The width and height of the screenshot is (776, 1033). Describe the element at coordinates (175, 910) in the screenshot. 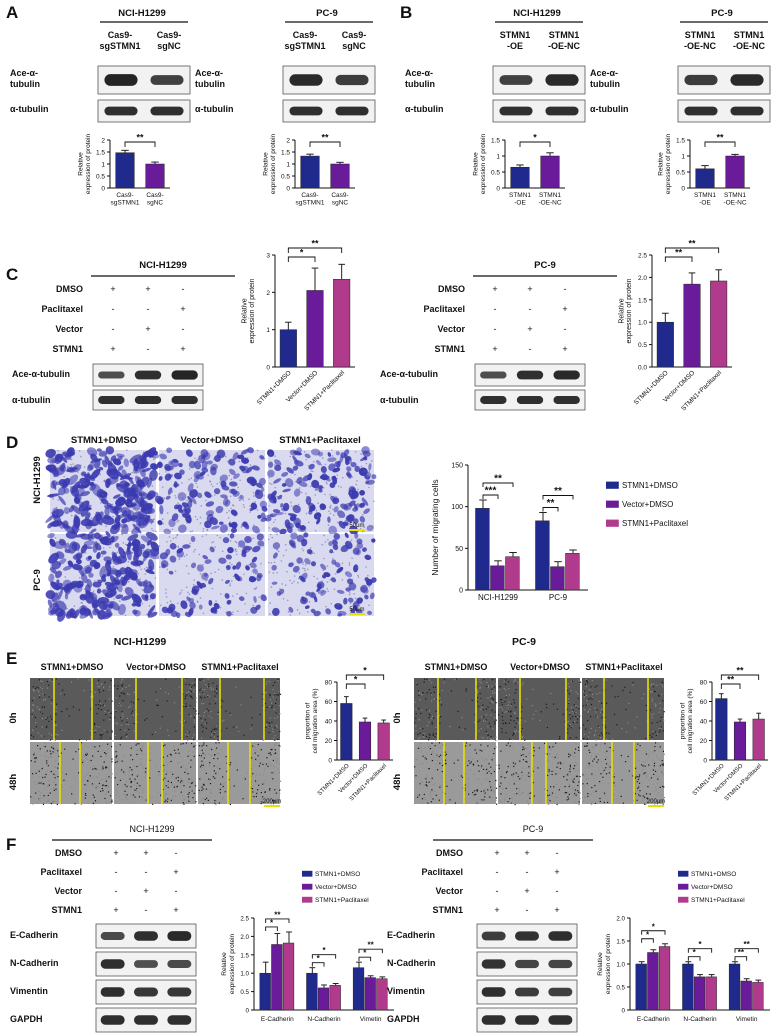

I see `F-H1299-sign: +` at that location.